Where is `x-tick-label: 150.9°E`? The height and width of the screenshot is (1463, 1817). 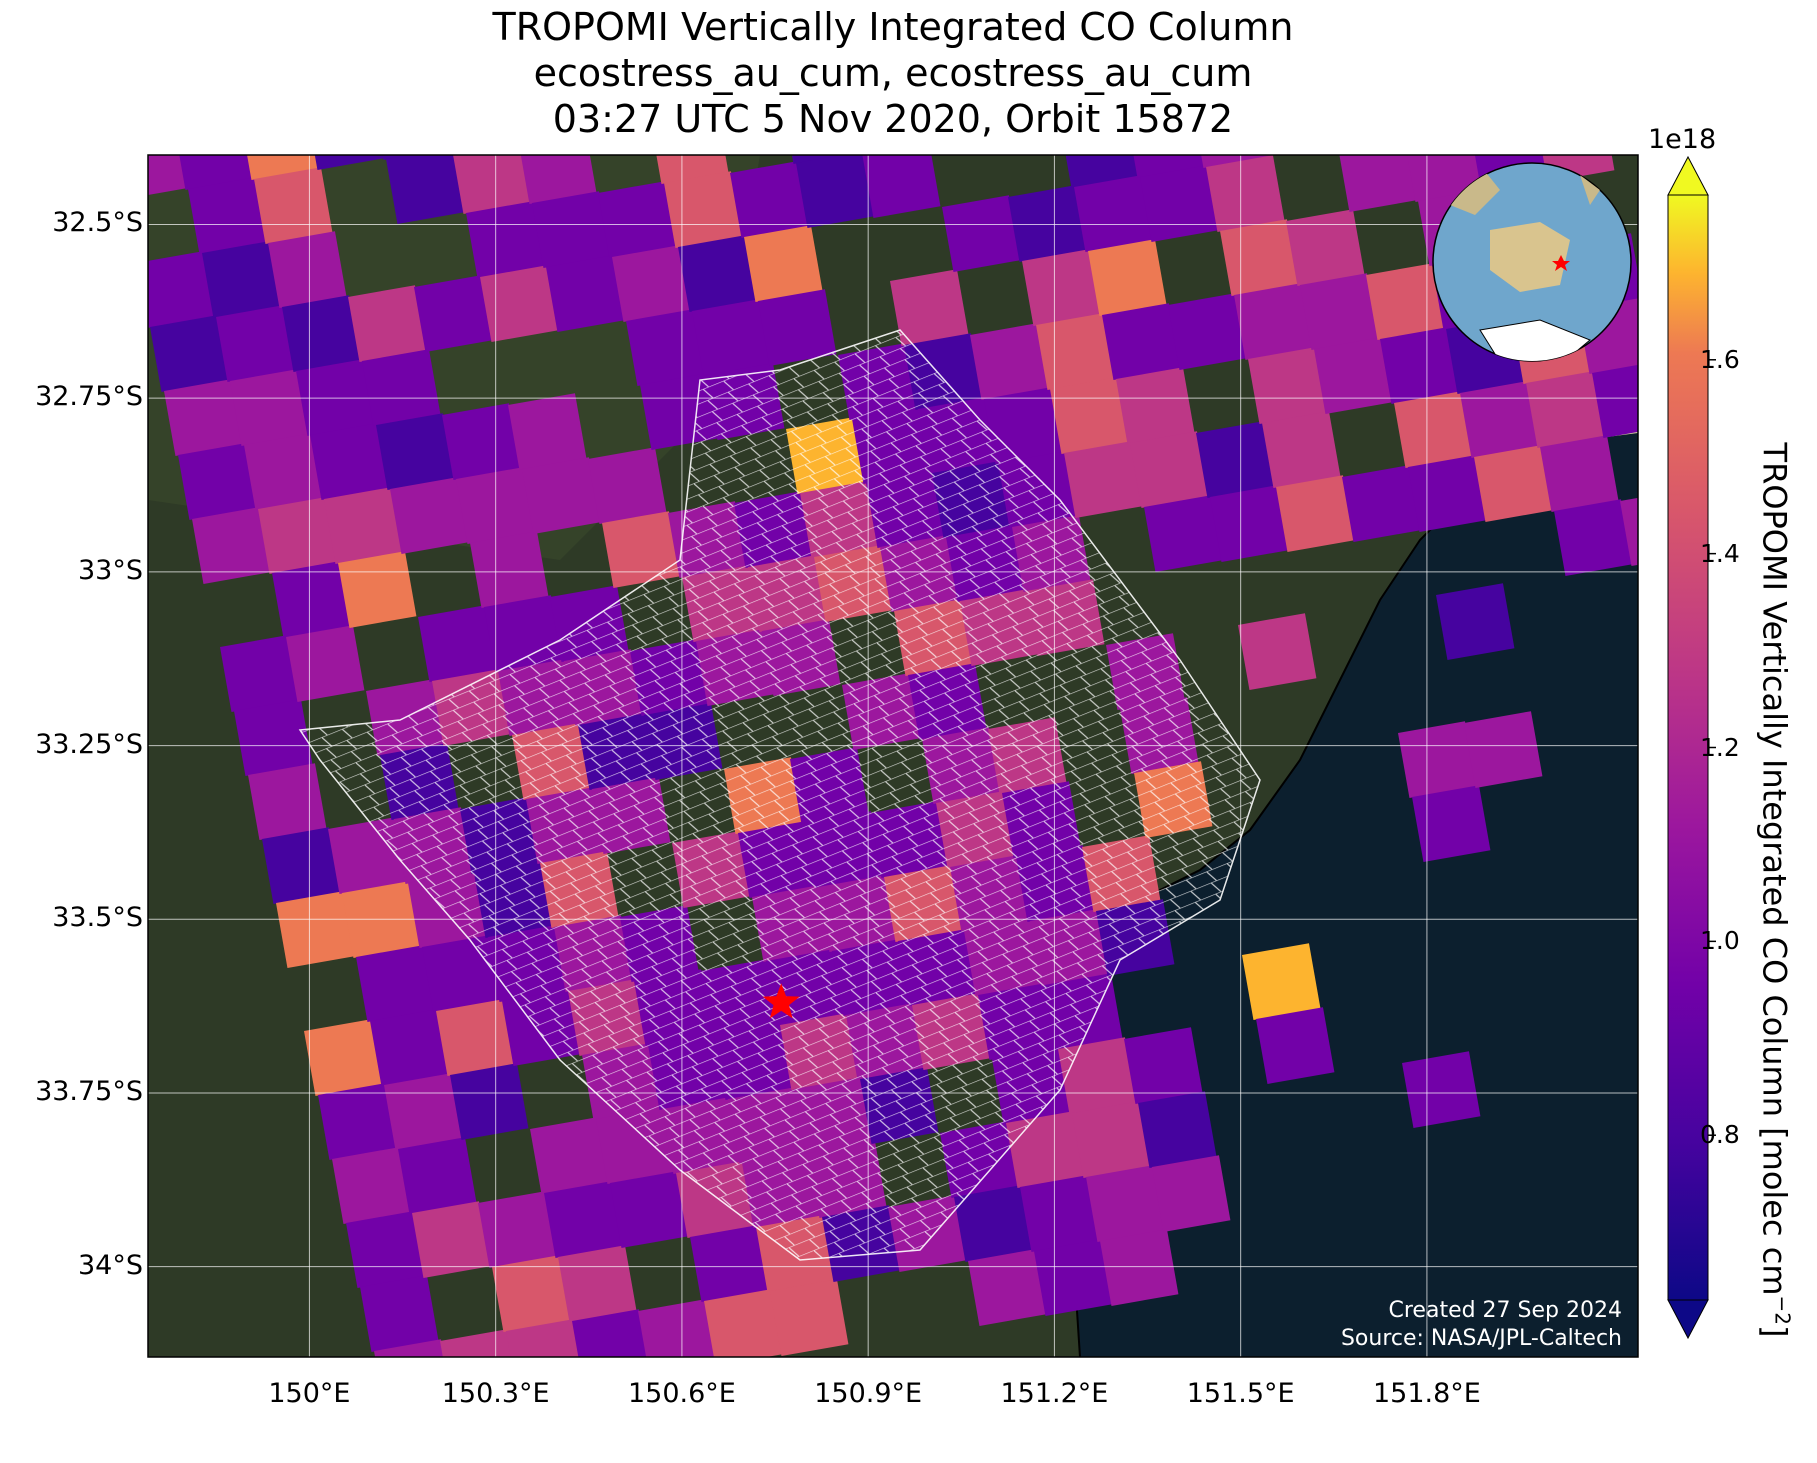
x-tick-label: 150.9°E is located at coordinates (868, 1393).